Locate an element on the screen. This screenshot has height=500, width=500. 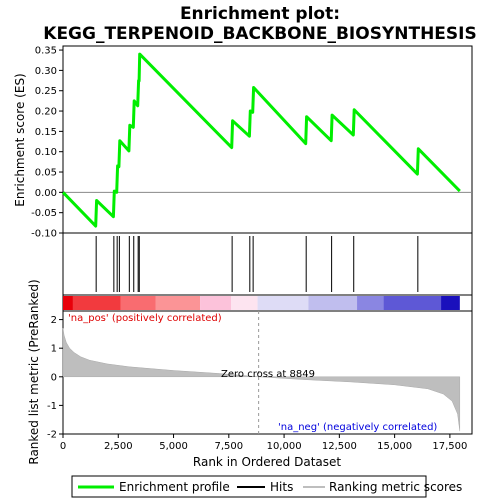
color-bar-layer is located at coordinates (261, 303).